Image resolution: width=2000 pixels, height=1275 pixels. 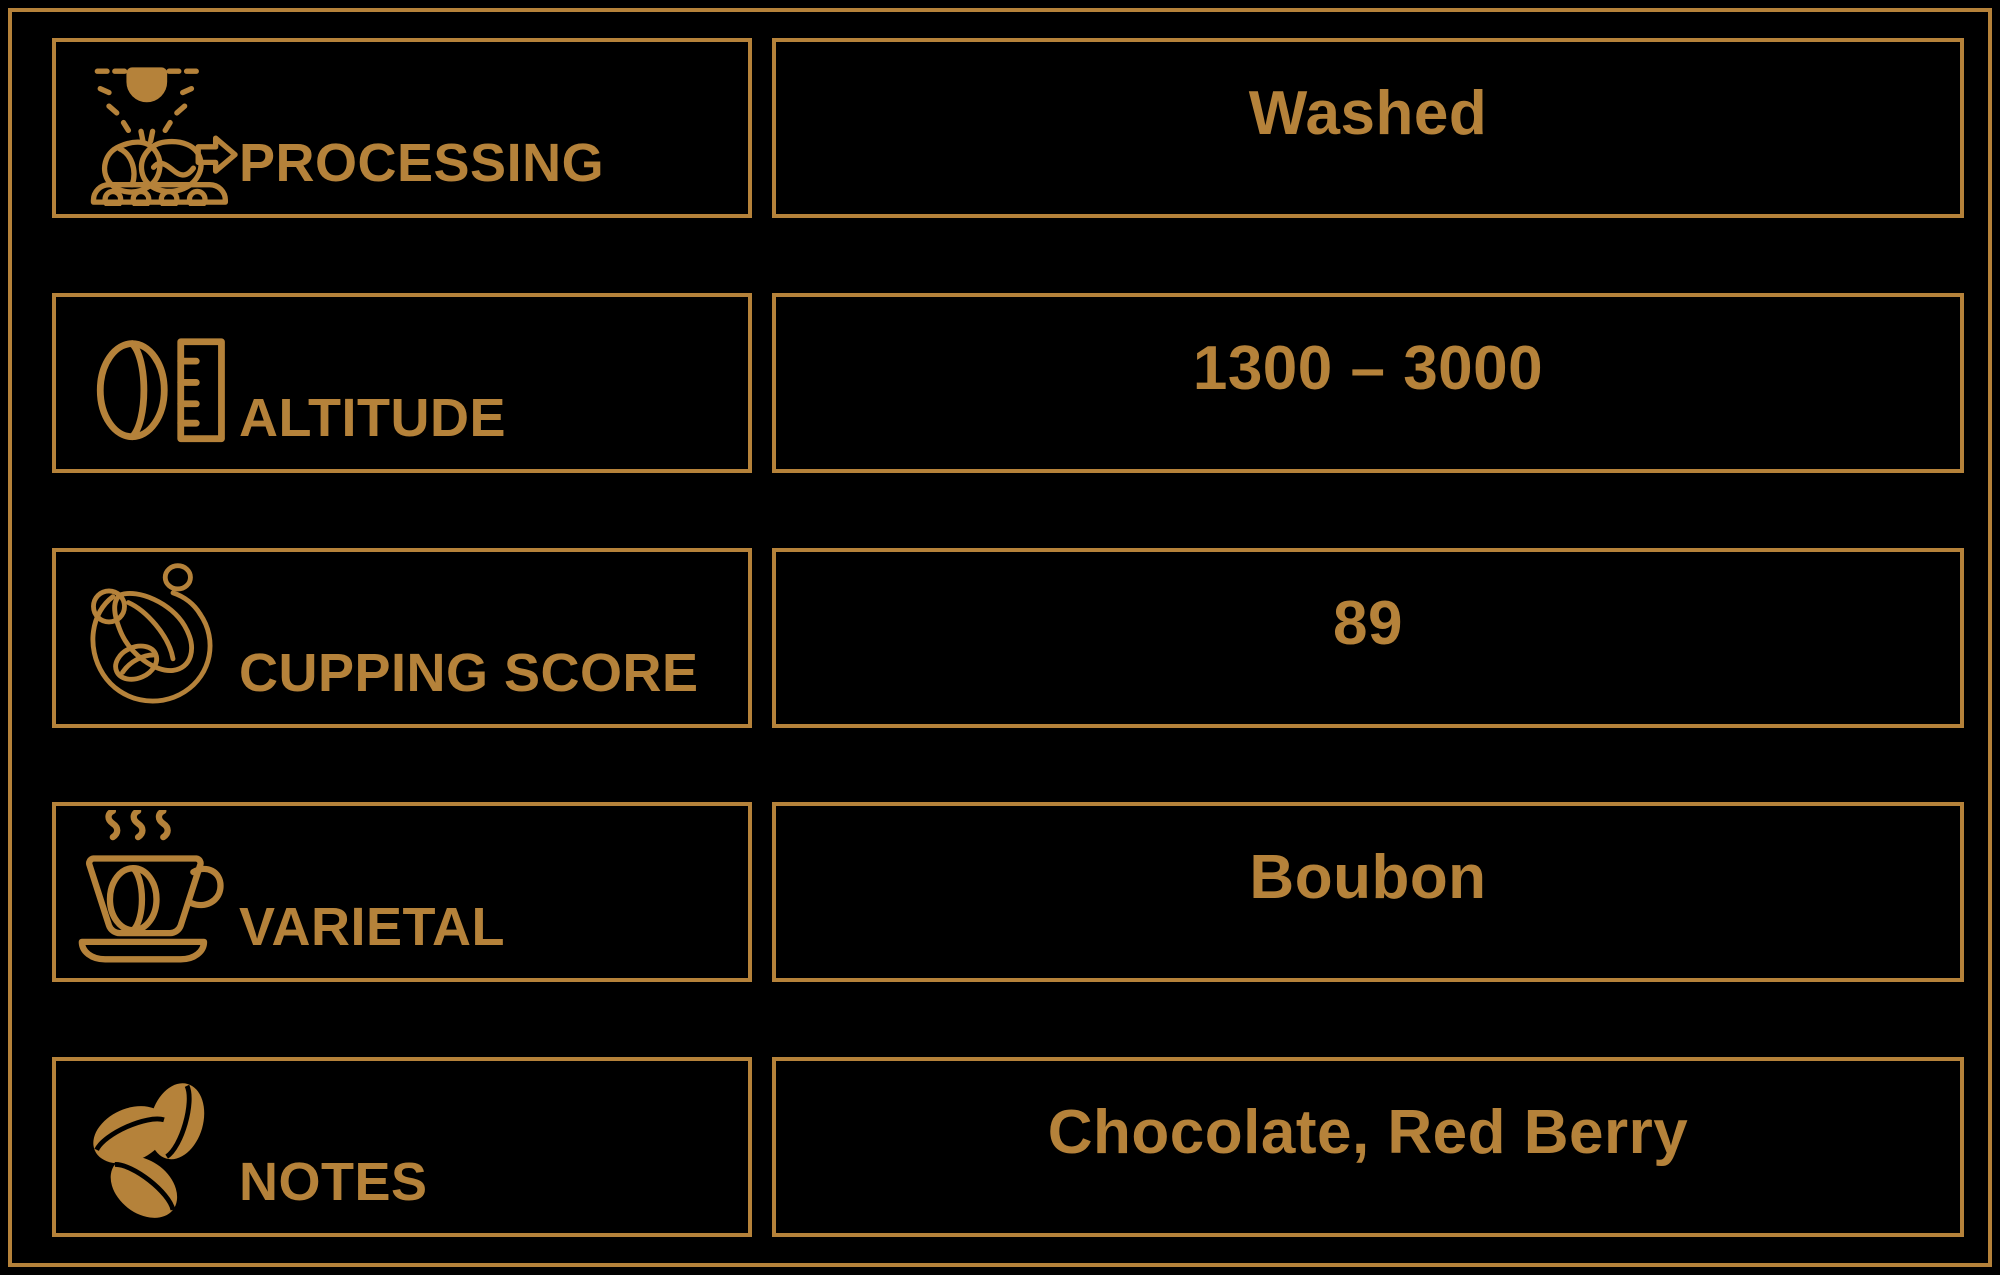 I want to click on value-cell-processing: Washed, so click(x=1368, y=128).